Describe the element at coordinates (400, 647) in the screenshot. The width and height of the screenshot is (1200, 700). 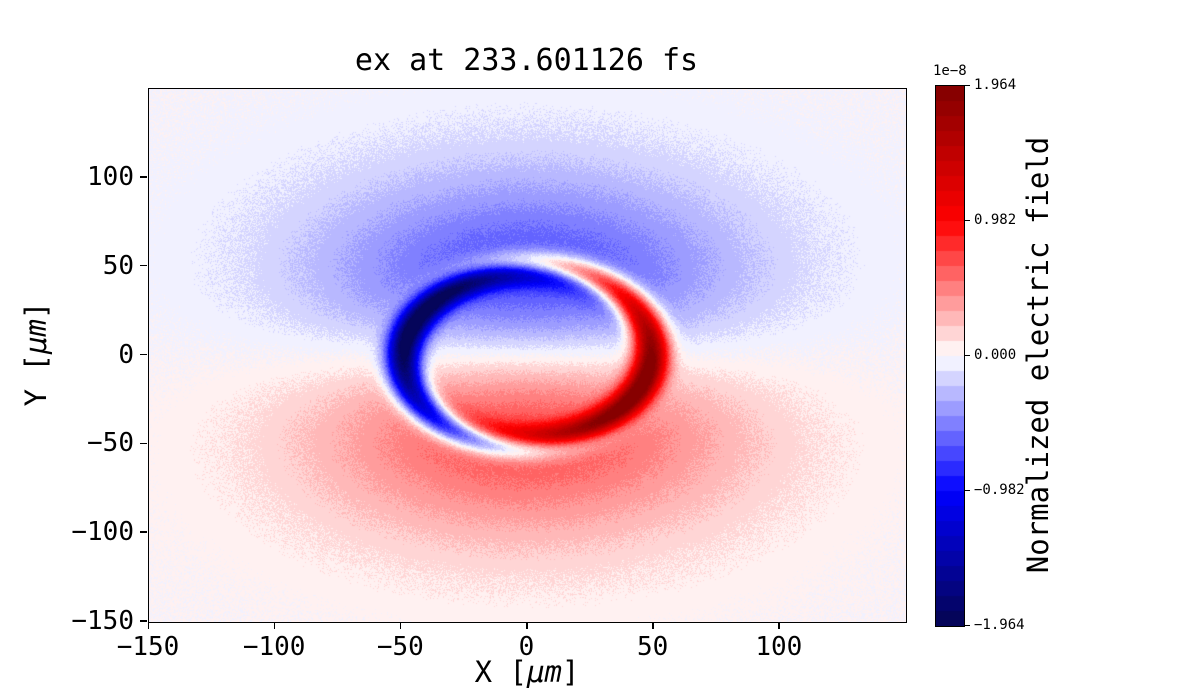
I see `x-tick-label: −50` at that location.